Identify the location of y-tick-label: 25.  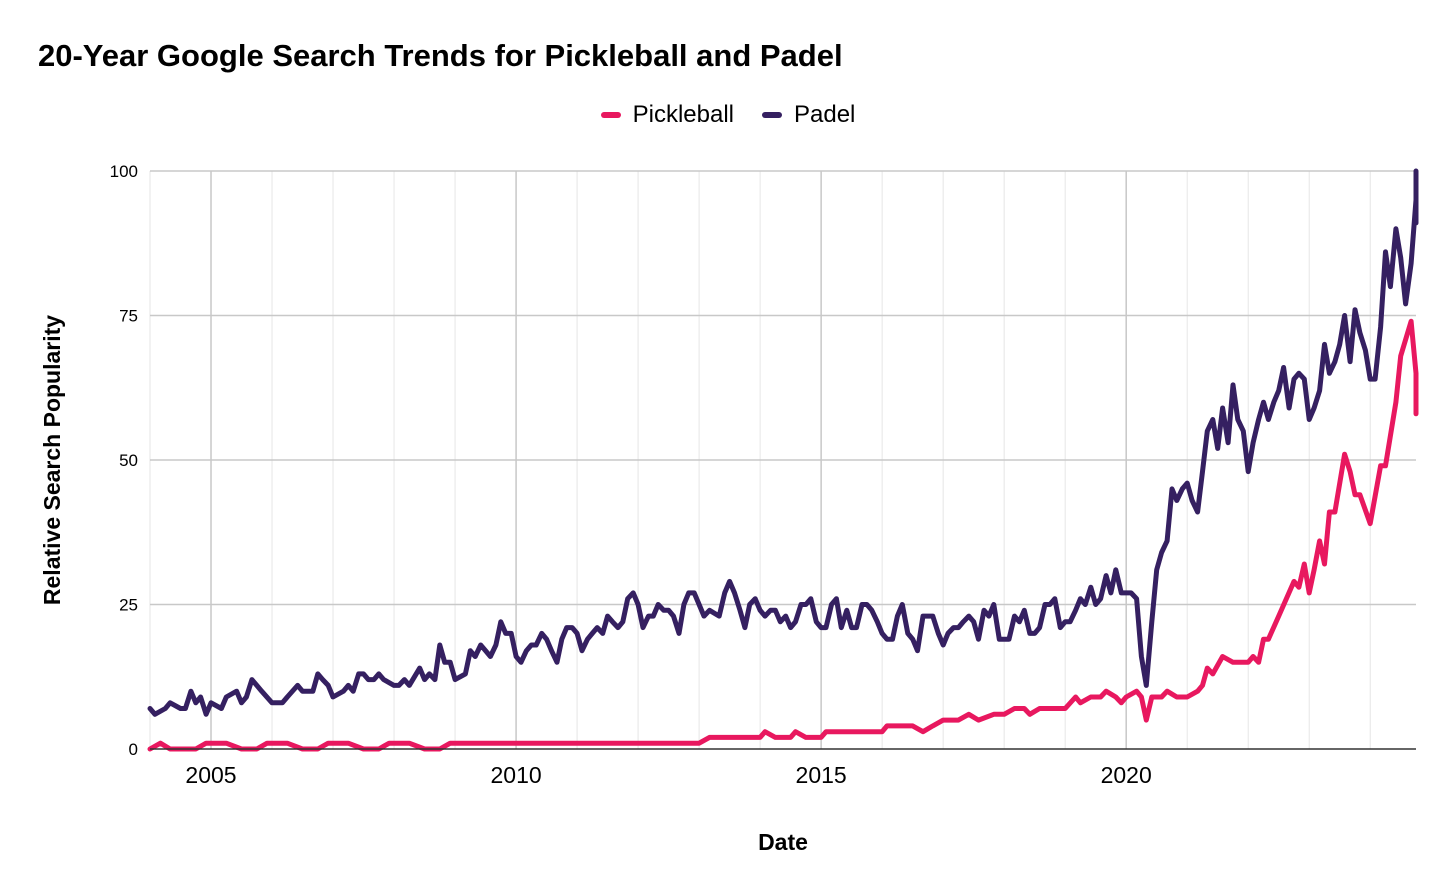
(128, 605).